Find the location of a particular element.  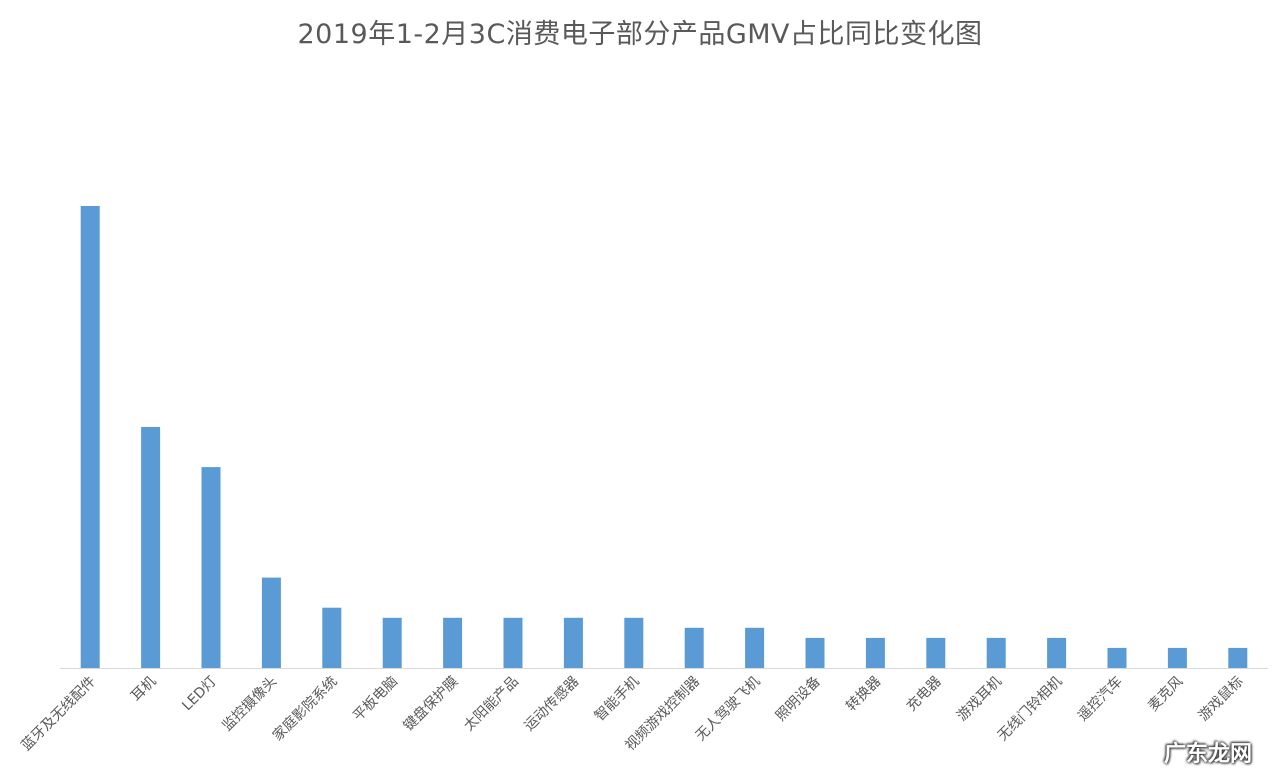

category-label: 麦克风 is located at coordinates (1165, 694).